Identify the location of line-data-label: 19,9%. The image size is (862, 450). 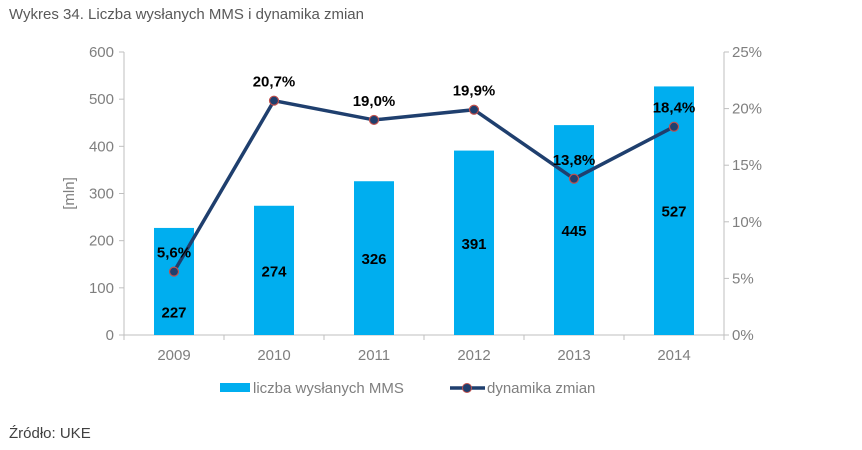
(474, 91).